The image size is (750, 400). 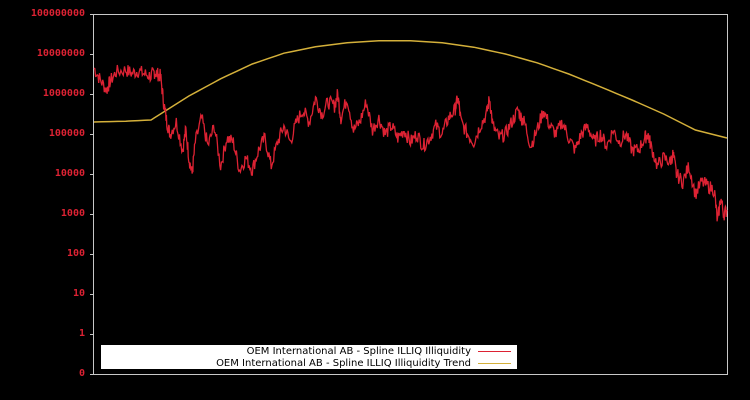 I want to click on y-tick-label: 1, so click(x=81, y=333).